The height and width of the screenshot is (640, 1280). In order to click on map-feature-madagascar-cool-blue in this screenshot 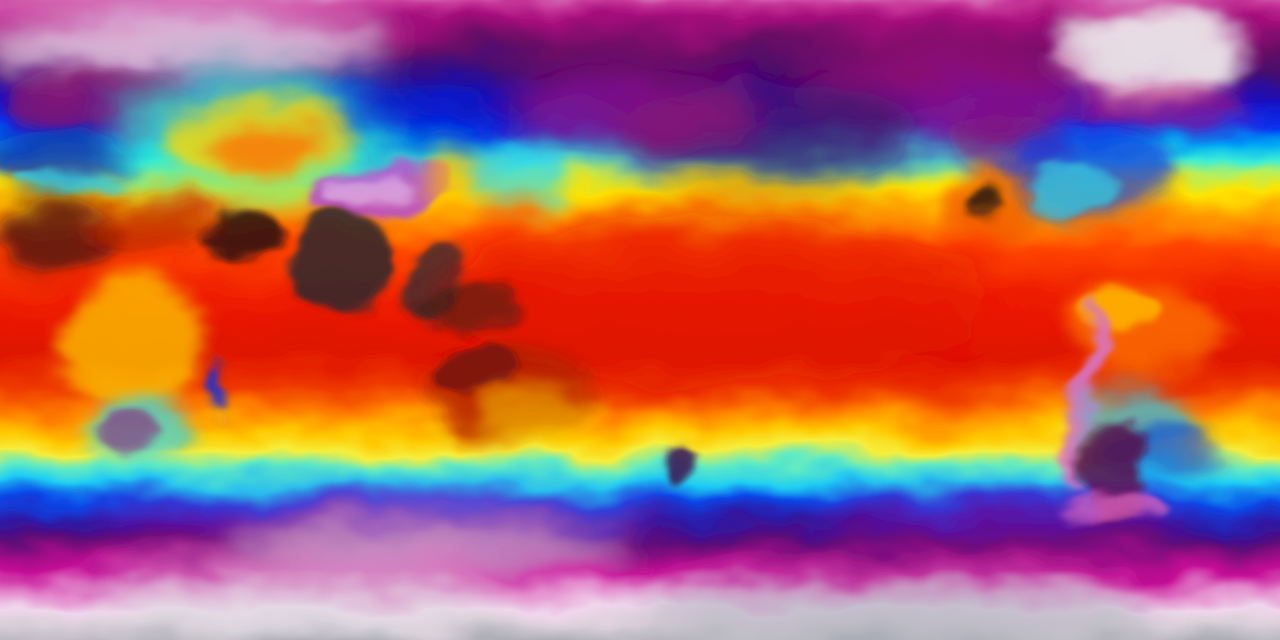, I will do `click(222, 392)`.